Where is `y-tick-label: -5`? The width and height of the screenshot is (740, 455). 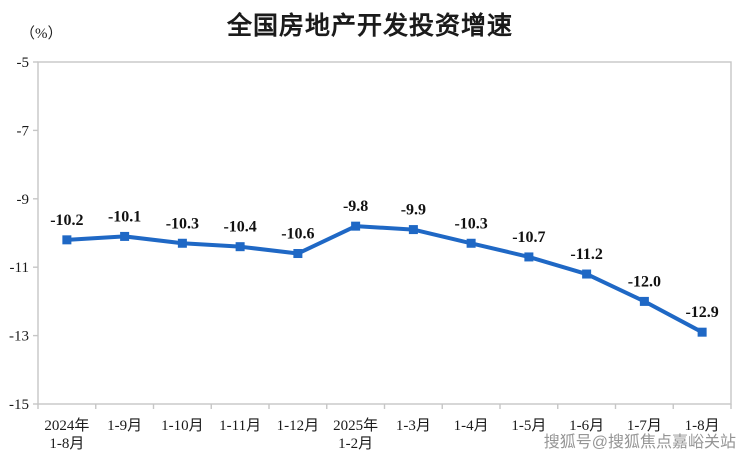 y-tick-label: -5 is located at coordinates (23, 63).